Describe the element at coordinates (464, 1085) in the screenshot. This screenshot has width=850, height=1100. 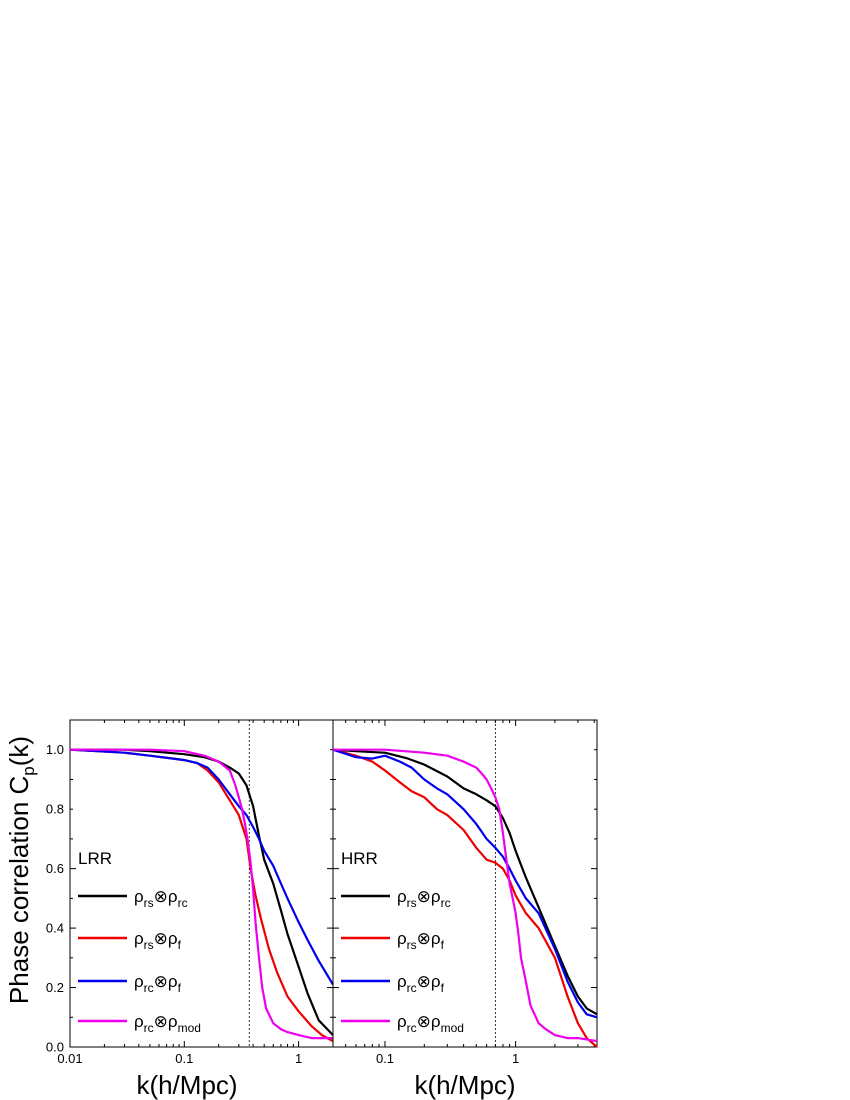
I see `x-axis-label-right: k(h/Mpc)` at that location.